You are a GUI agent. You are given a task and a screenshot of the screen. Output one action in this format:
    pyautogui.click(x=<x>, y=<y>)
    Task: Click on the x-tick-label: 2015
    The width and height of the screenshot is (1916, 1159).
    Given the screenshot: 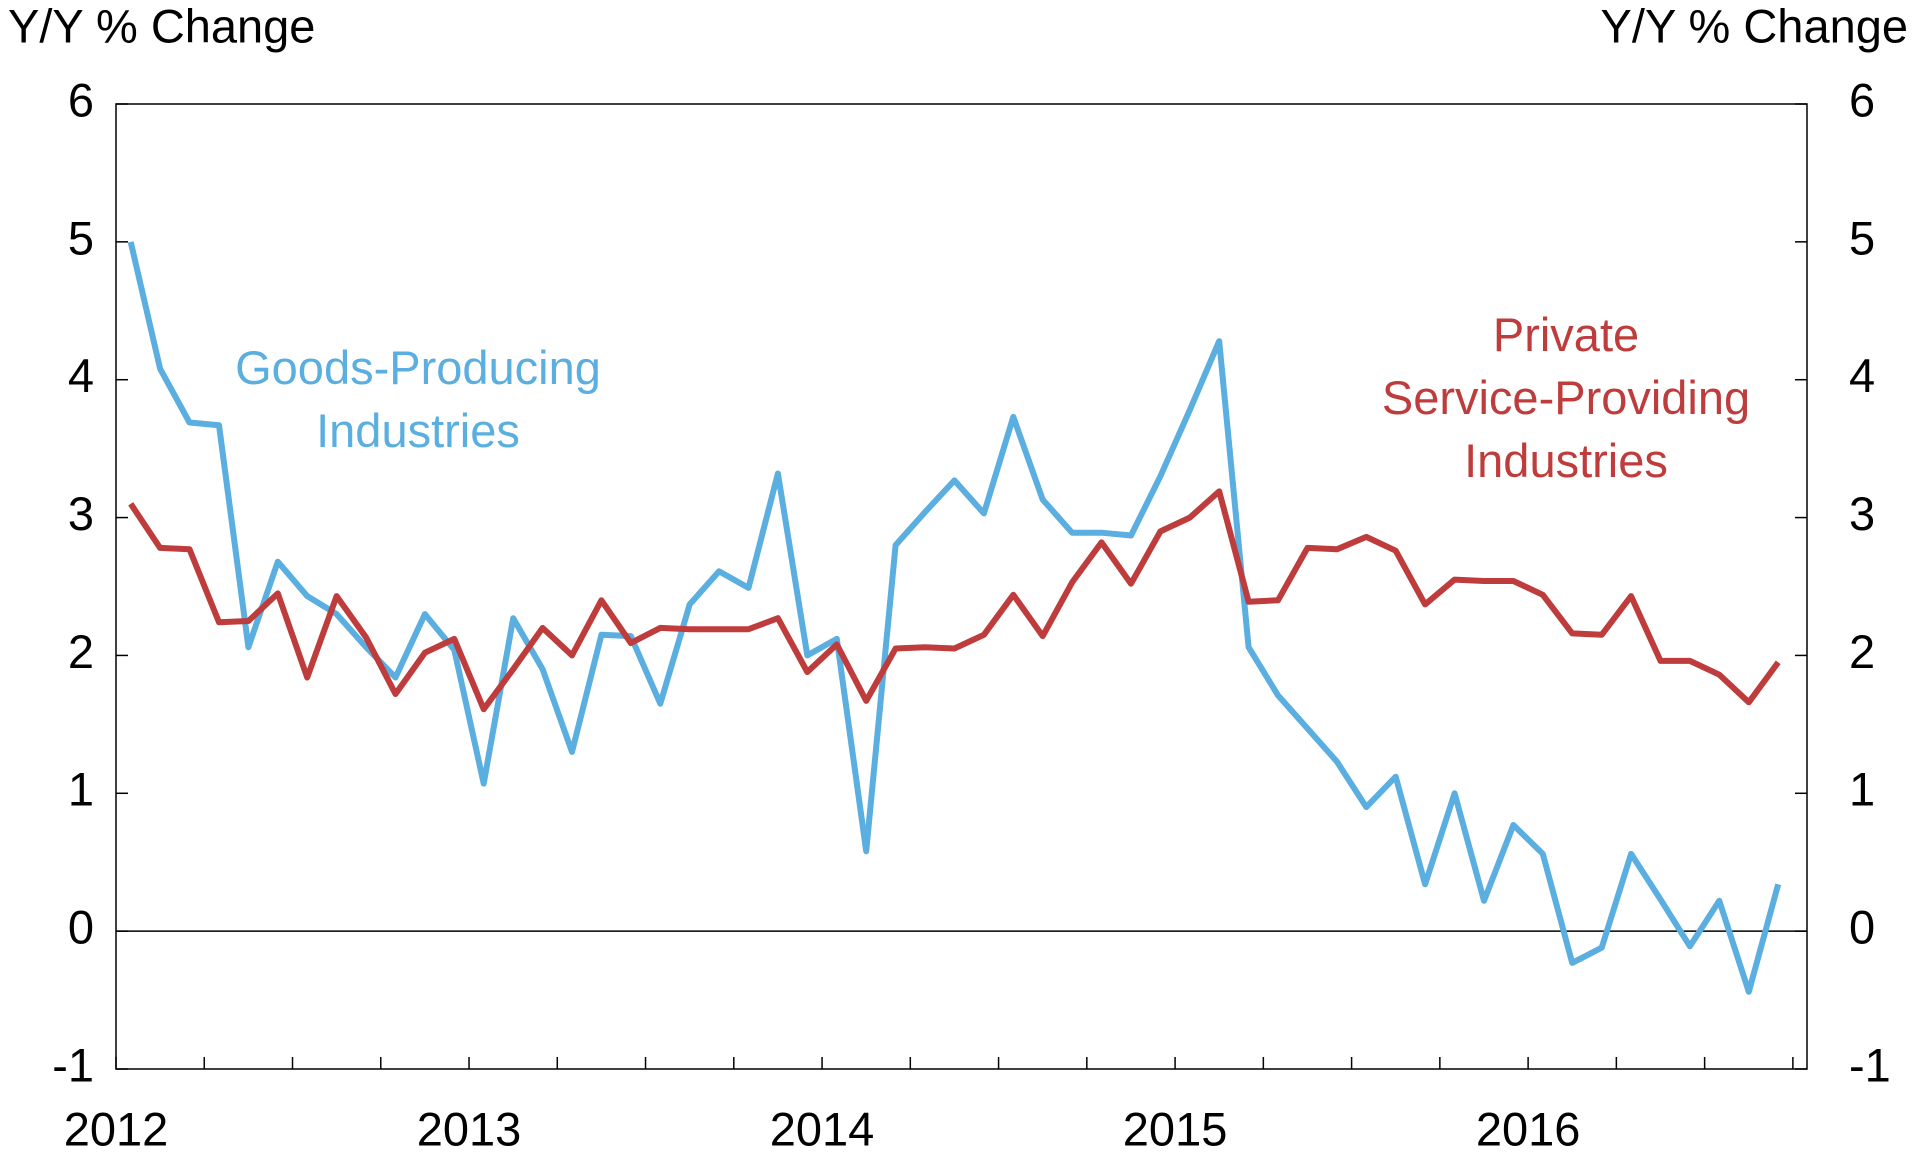 What is the action you would take?
    pyautogui.click(x=1175, y=1128)
    